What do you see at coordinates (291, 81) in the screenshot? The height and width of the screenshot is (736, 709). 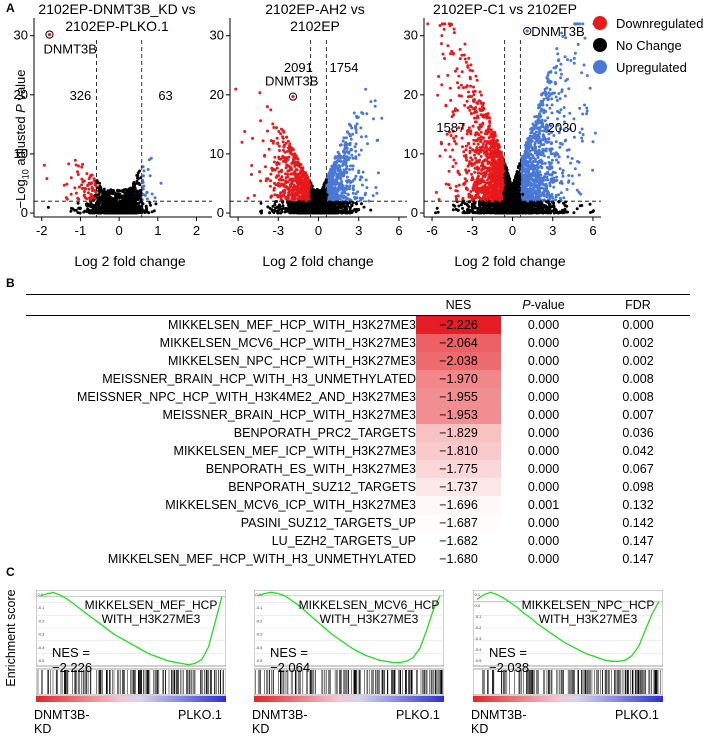 I see `highlight-label: DNMT3B` at bounding box center [291, 81].